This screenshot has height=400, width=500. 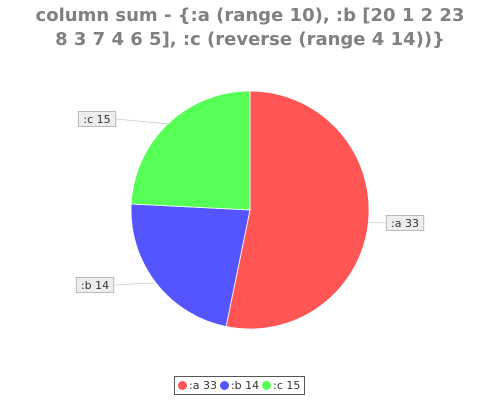 I want to click on legend-item-a: :a 33, so click(x=197, y=385).